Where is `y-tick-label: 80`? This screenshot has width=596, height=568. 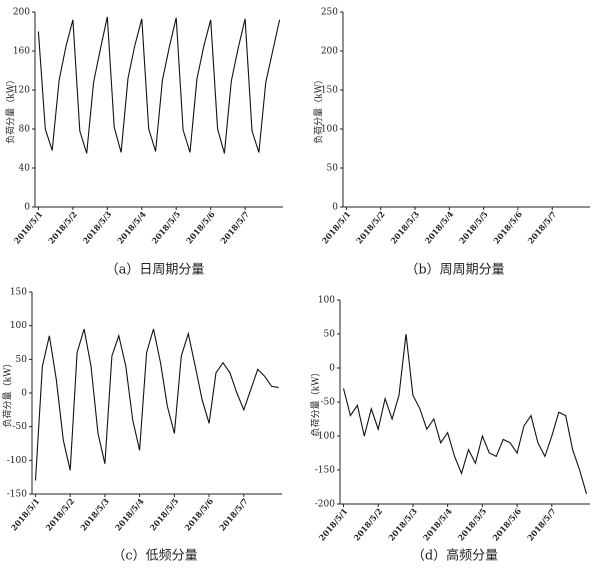
y-tick-label: 80 is located at coordinates (25, 130).